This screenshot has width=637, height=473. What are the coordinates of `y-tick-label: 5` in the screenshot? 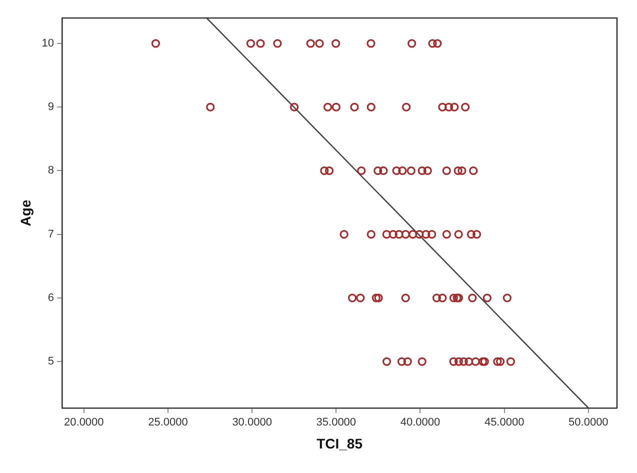 It's located at (51, 362).